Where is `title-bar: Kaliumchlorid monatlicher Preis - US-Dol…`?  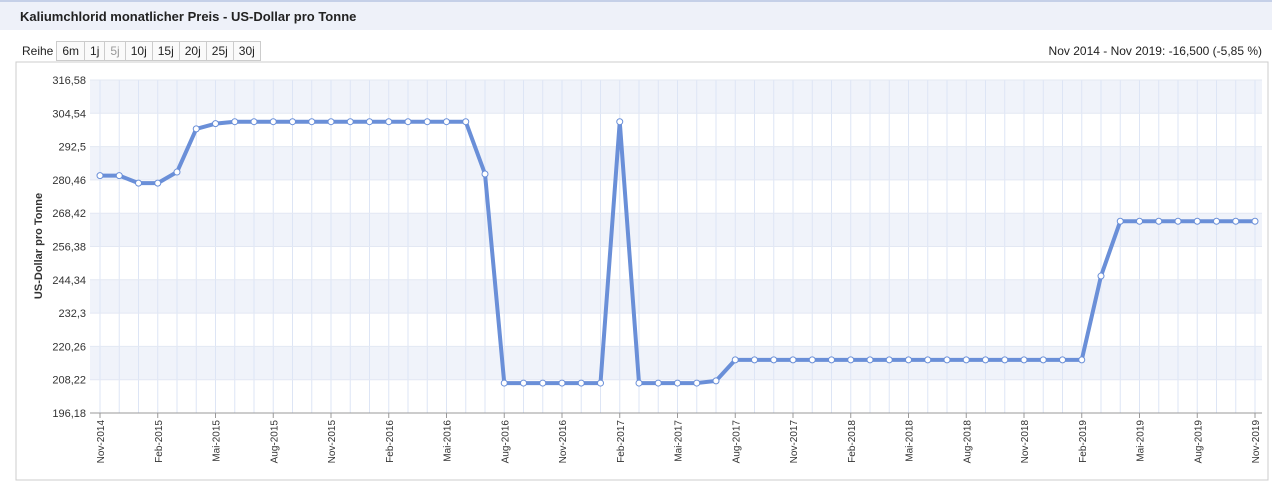 title-bar: Kaliumchlorid monatlicher Preis - US-Dol… is located at coordinates (636, 15).